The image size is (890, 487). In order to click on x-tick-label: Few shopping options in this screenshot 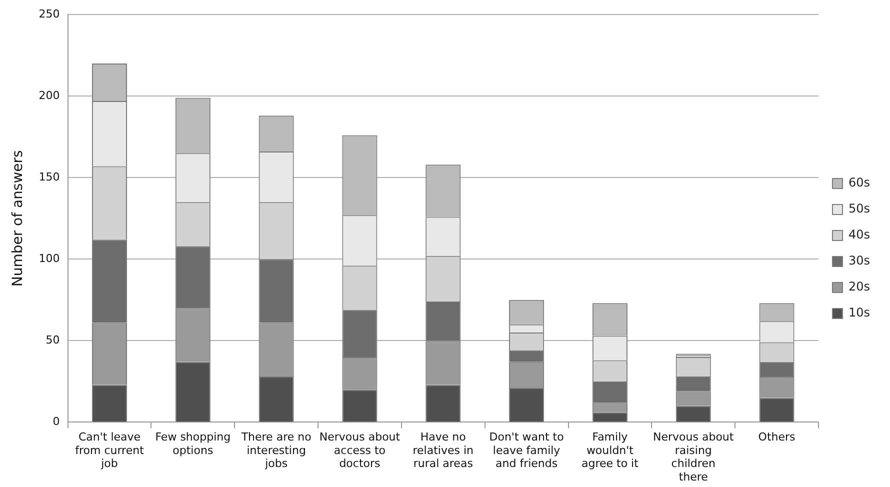, I will do `click(193, 443)`.